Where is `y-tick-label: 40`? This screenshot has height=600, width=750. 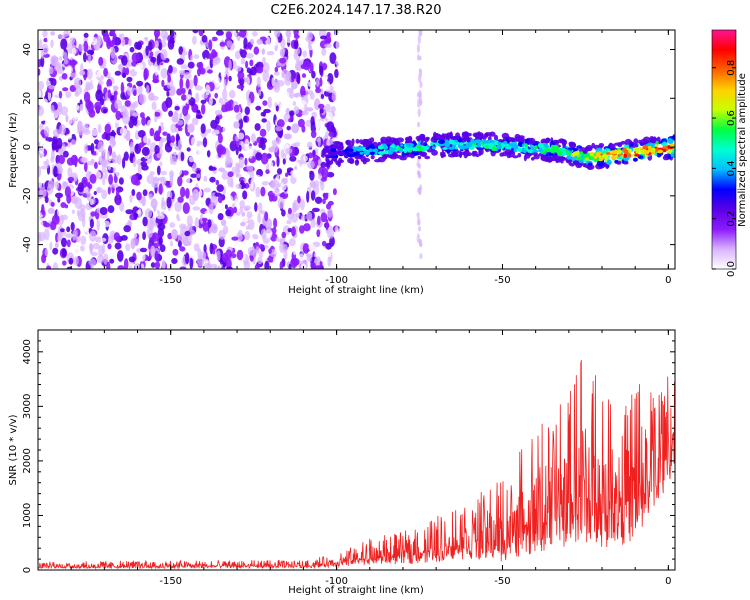
y-tick-label: 40 is located at coordinates (27, 49).